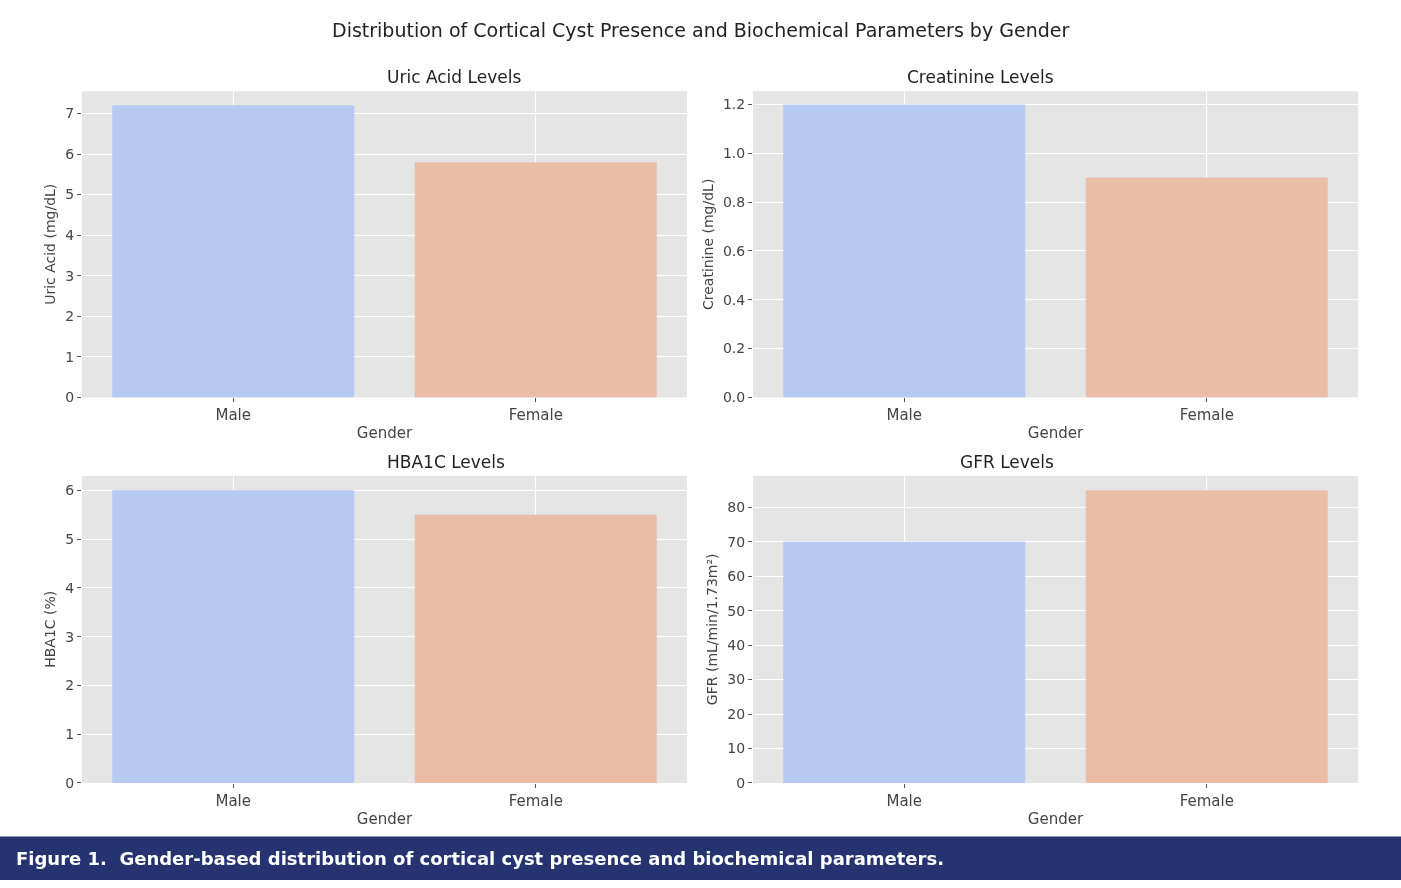 This screenshot has height=888, width=1401. What do you see at coordinates (734, 202) in the screenshot?
I see `y-tick-label: 0.8` at bounding box center [734, 202].